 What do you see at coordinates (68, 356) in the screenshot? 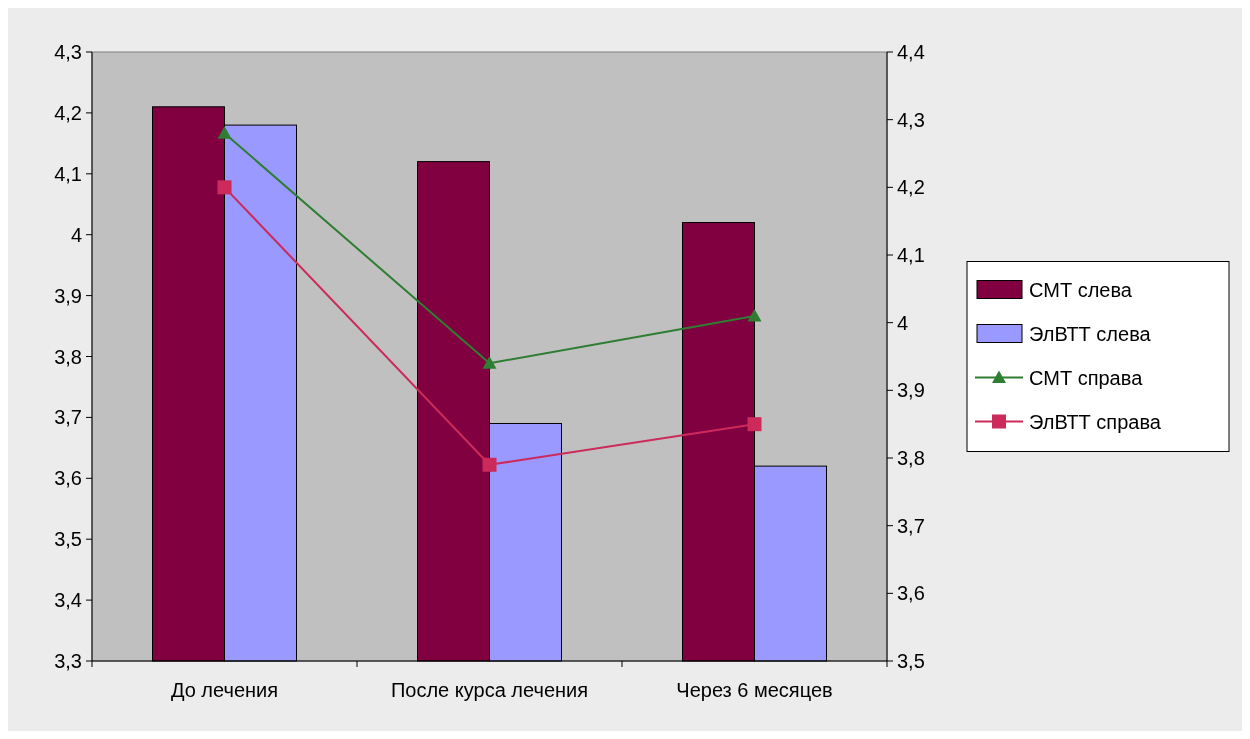
I see `y-tick-label: 3,8` at bounding box center [68, 356].